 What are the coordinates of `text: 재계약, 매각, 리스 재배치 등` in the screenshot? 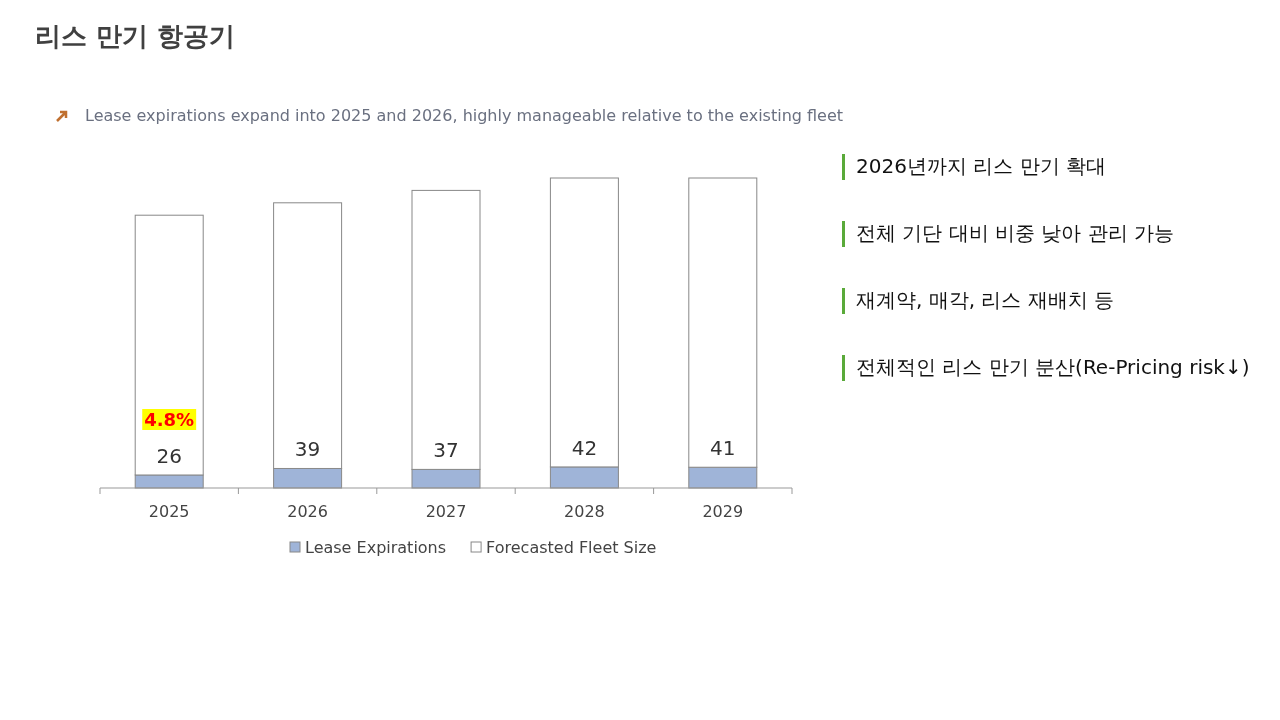 It's located at (985, 300).